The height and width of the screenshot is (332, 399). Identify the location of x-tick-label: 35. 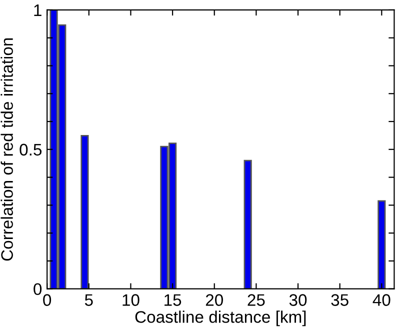
(339, 300).